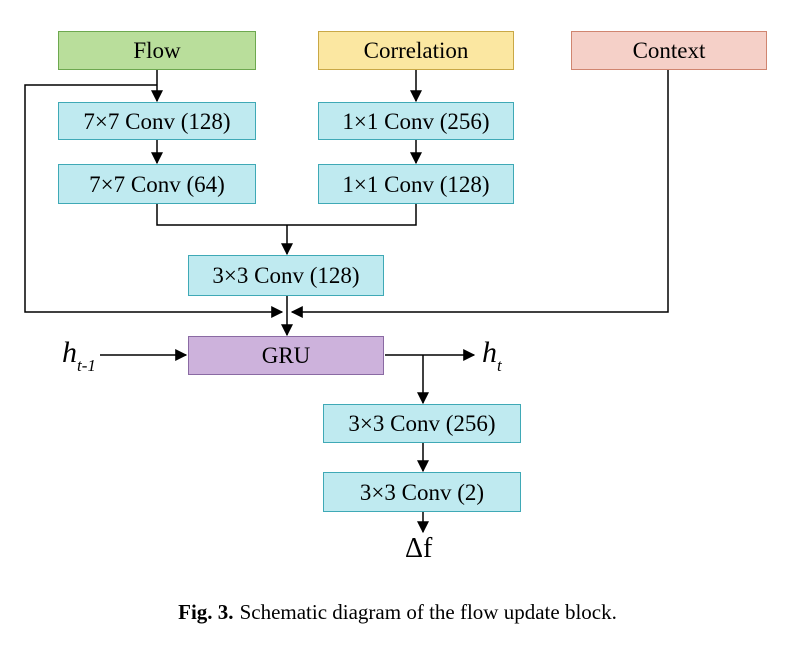  I want to click on flow-conv-64-label: 7×7 Conv (64), so click(157, 184).